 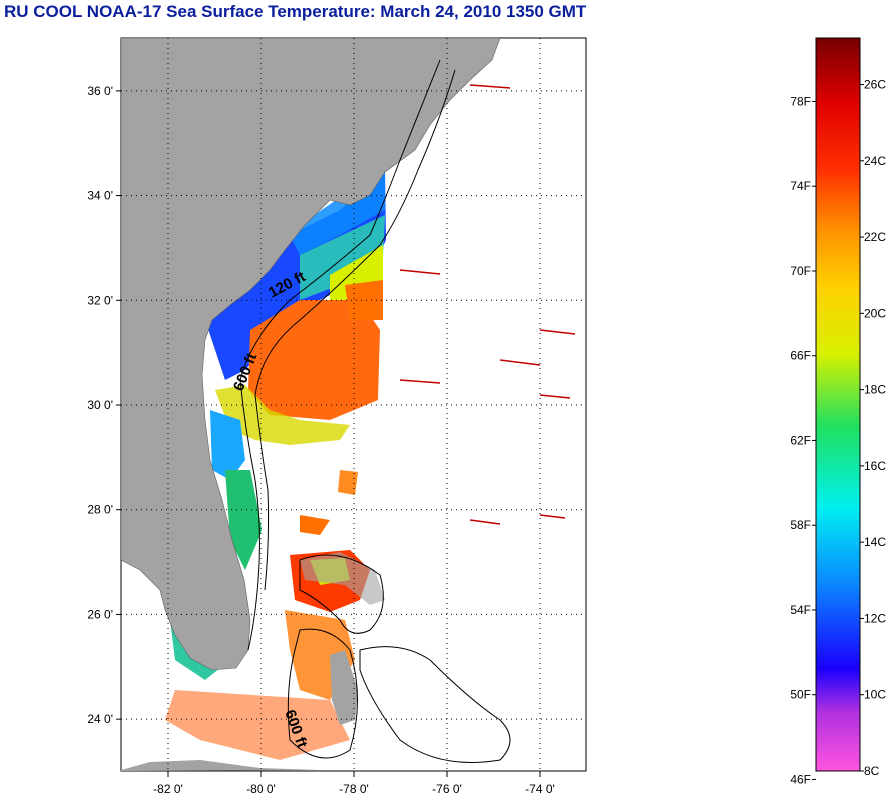 What do you see at coordinates (220, 765) in the screenshot?
I see `land-cuba` at bounding box center [220, 765].